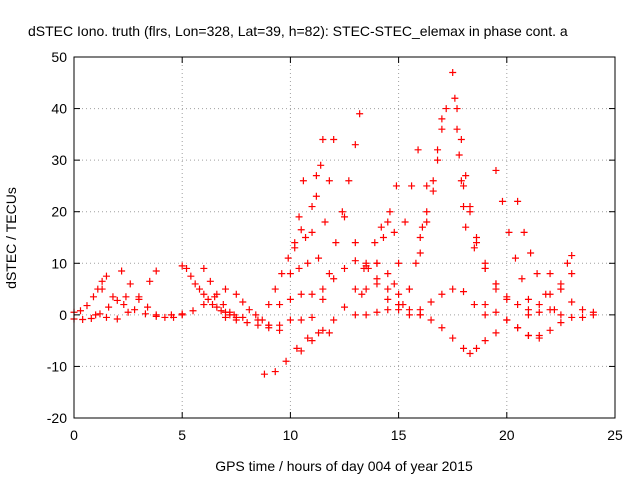 The height and width of the screenshot is (480, 640). Describe the element at coordinates (74, 435) in the screenshot. I see `x-tick-label: 0` at that location.